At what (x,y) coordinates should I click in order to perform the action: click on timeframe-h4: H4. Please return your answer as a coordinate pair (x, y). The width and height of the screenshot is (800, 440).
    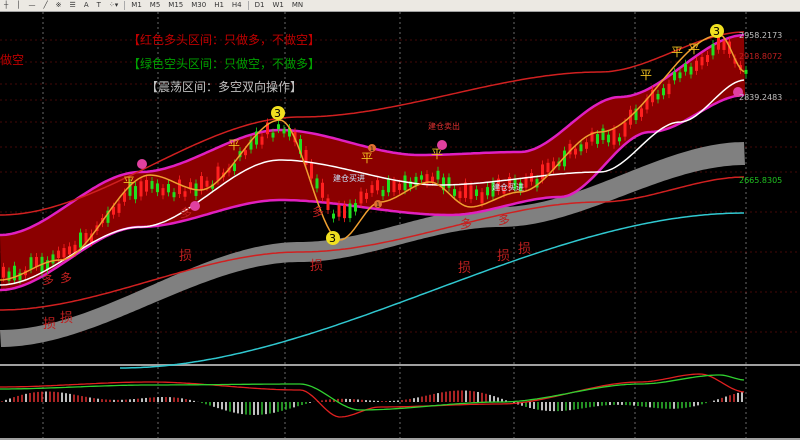
    Looking at the image, I should click on (236, 5).